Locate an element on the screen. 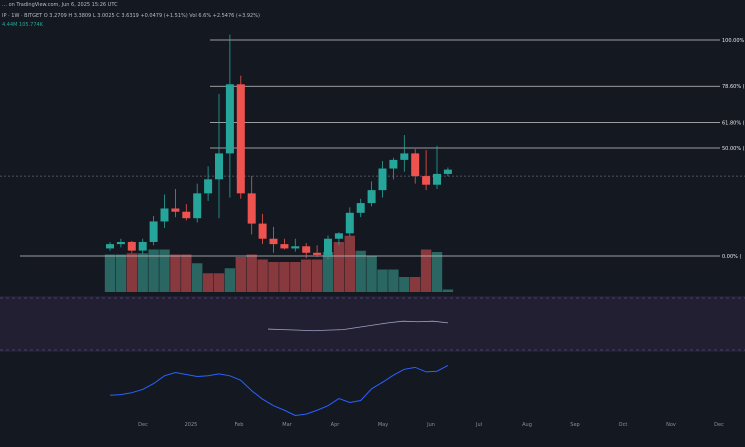  x-tick-label: Aug is located at coordinates (527, 425).